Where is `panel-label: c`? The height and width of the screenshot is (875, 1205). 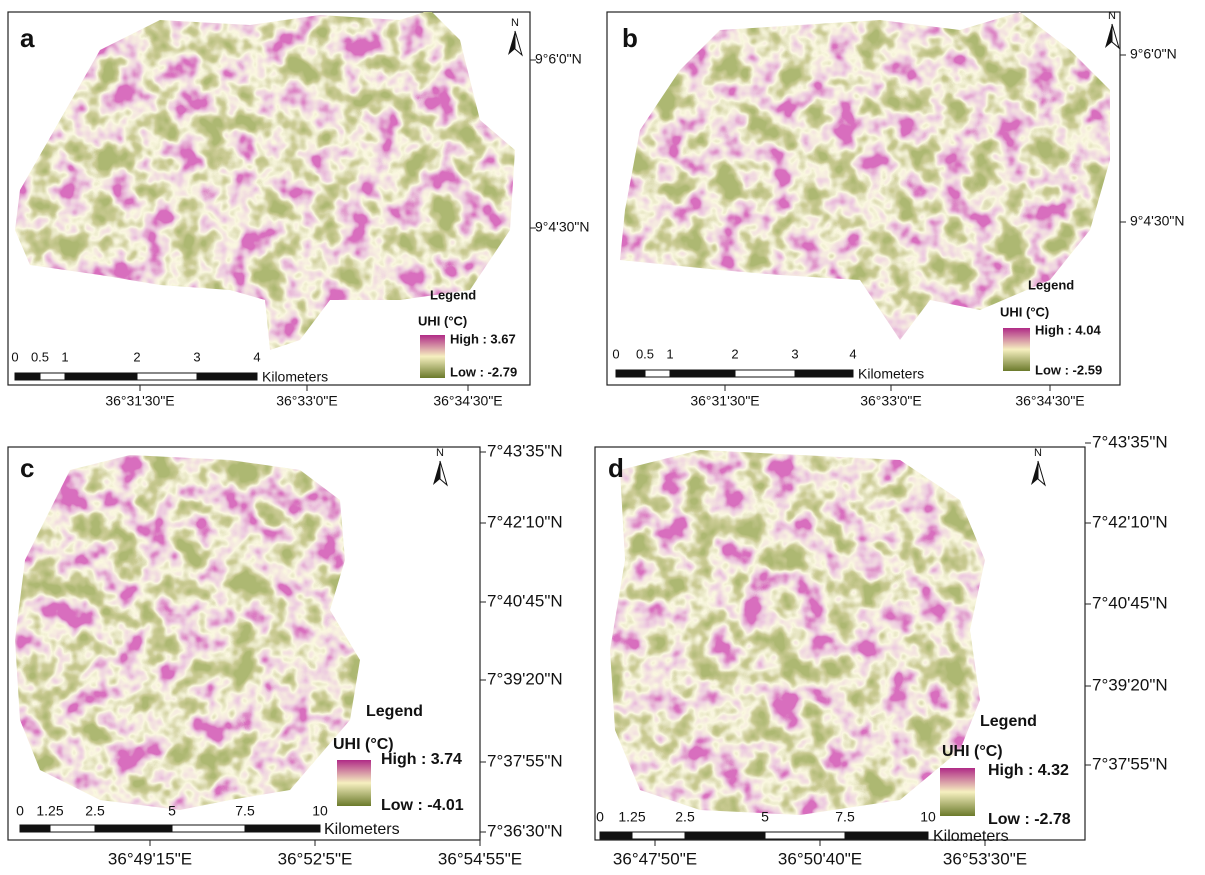 panel-label: c is located at coordinates (27, 468).